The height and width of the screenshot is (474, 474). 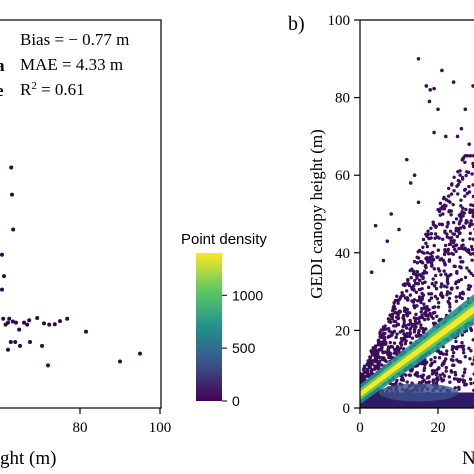 What do you see at coordinates (347, 409) in the screenshot?
I see `panel-b-y-tick-label: 0` at bounding box center [347, 409].